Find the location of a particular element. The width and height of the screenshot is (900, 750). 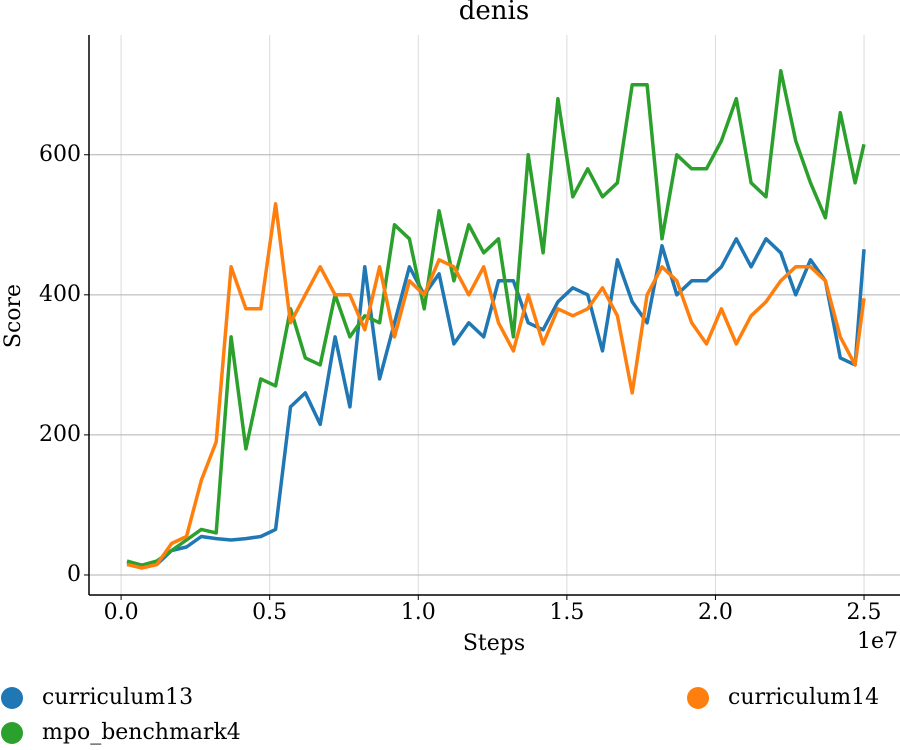

chart-title: denis is located at coordinates (494, 13).